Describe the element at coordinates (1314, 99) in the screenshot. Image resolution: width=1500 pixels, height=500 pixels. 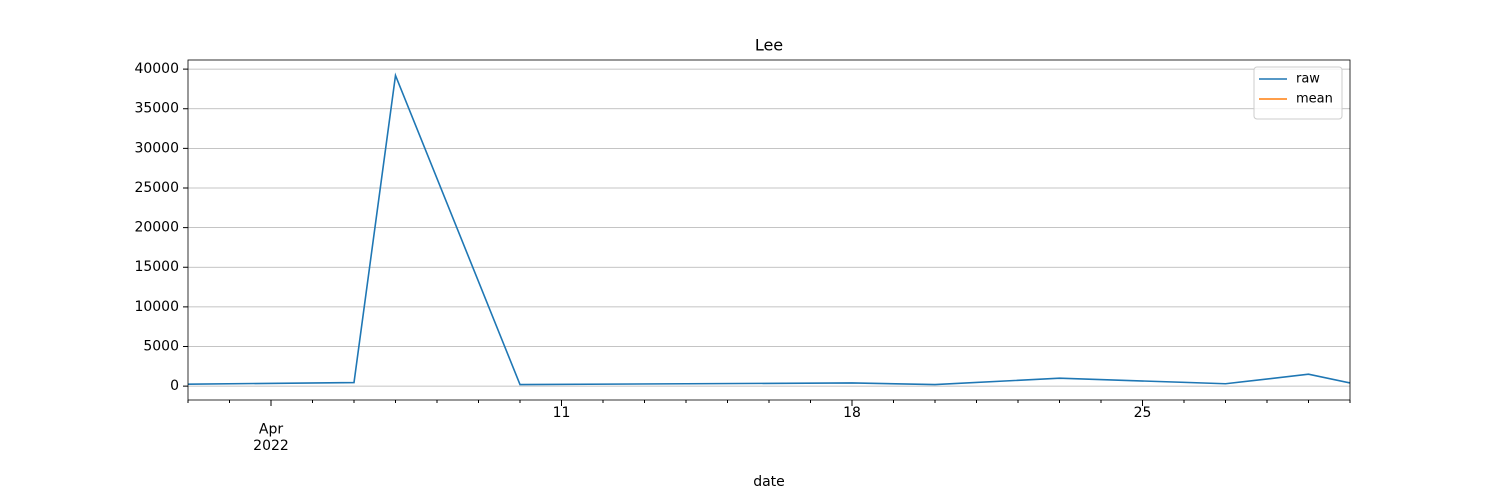
I see `legend-label: mean` at that location.